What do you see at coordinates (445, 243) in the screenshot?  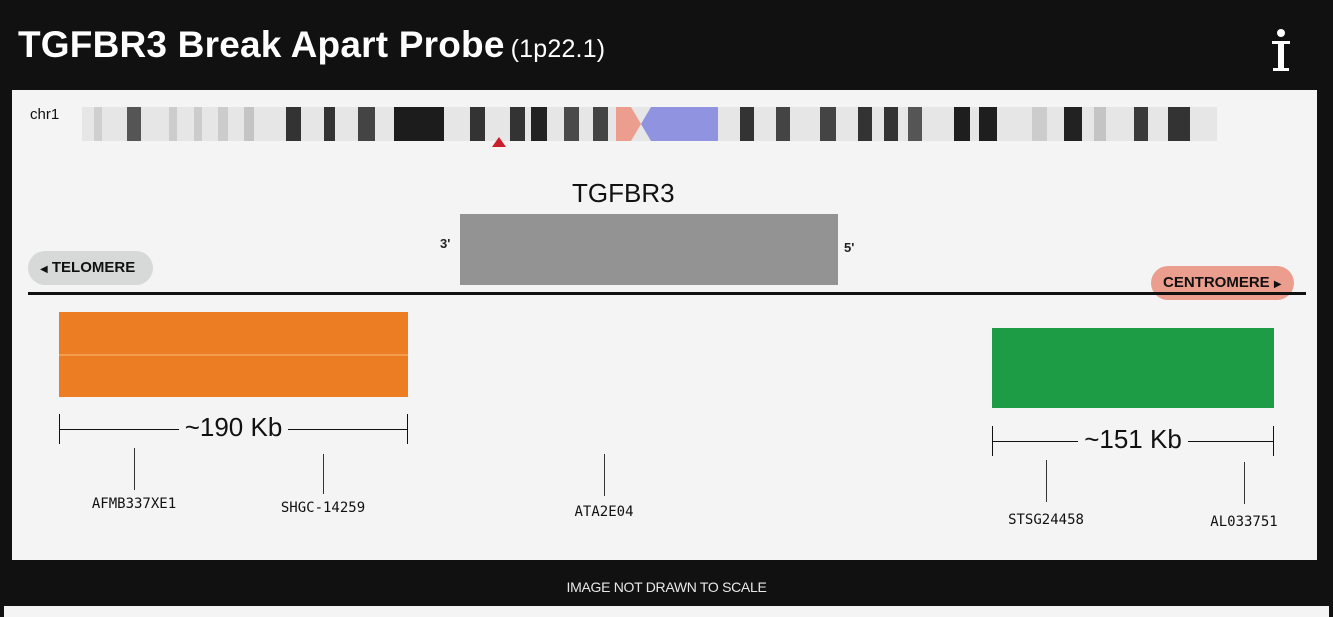 I see `gene-3prime-label: 3'` at bounding box center [445, 243].